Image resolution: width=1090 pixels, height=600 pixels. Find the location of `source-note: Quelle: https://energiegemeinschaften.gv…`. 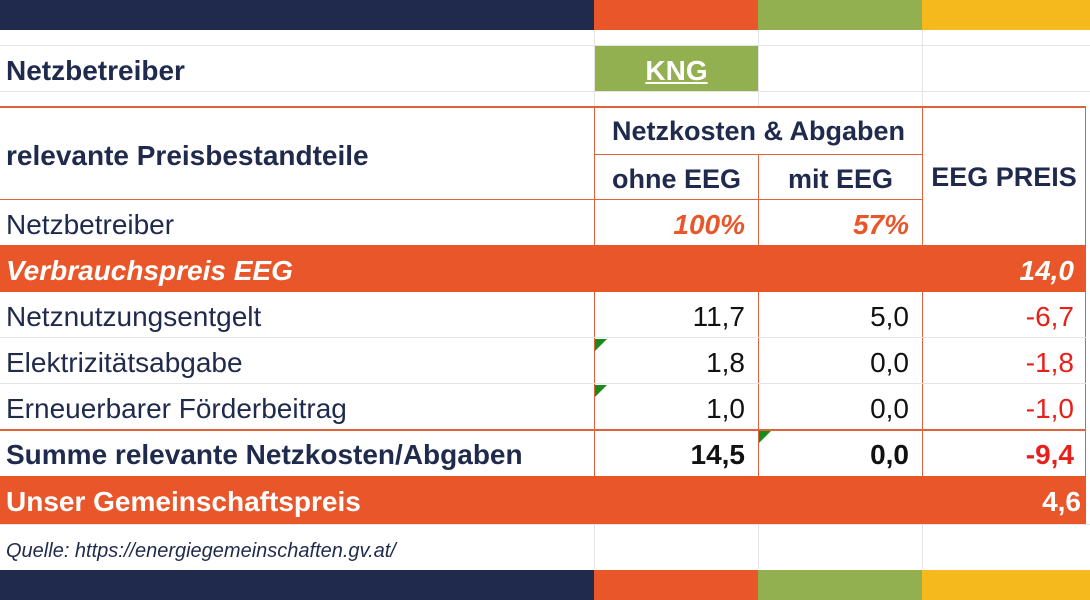

source-note: Quelle: https://energiegemeinschaften.gv… is located at coordinates (201, 551).